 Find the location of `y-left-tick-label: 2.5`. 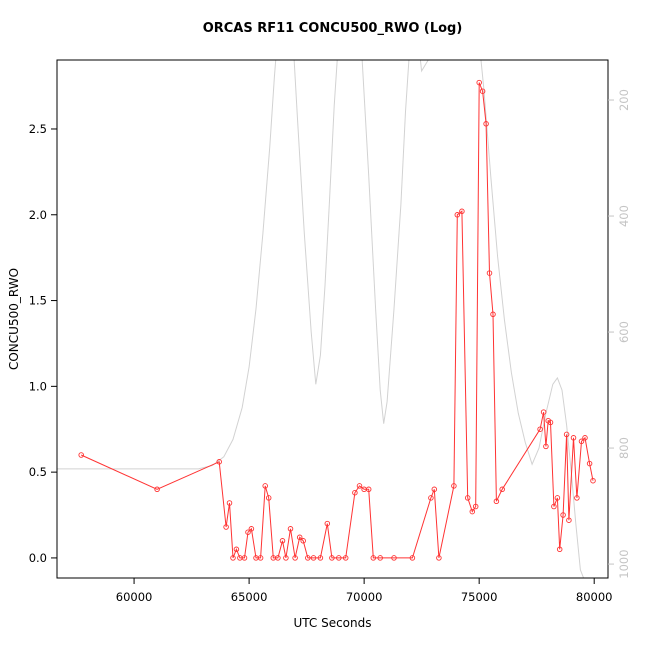

y-left-tick-label: 2.5 is located at coordinates (38, 129).